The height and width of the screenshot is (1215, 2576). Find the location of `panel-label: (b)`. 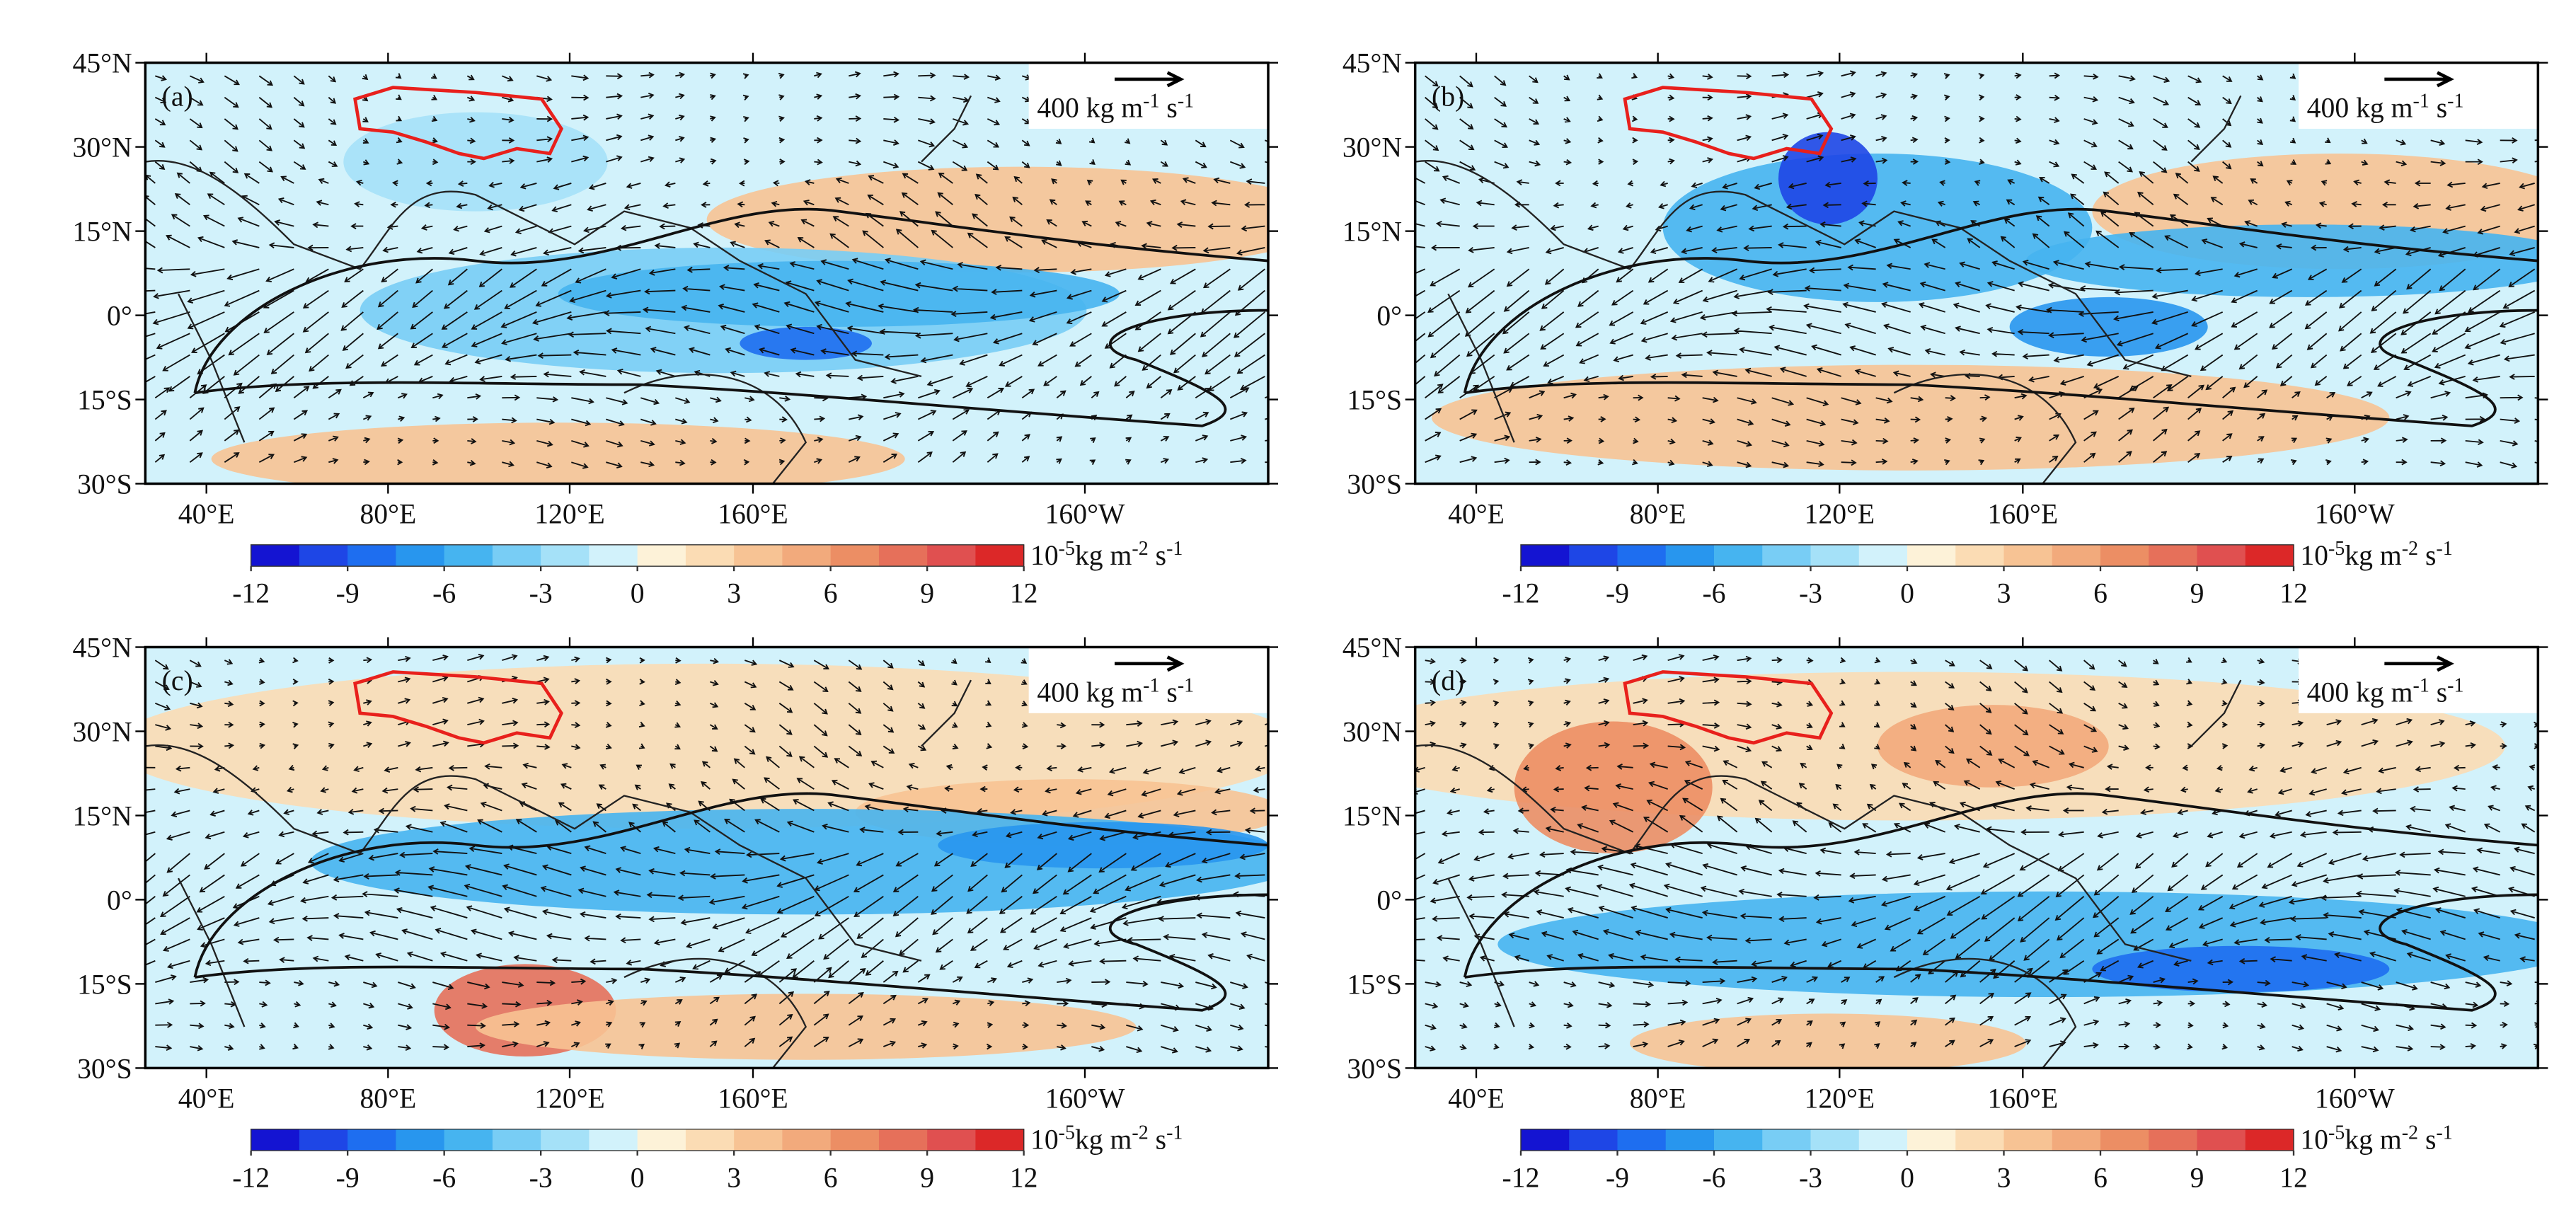

panel-label: (b) is located at coordinates (1448, 96).